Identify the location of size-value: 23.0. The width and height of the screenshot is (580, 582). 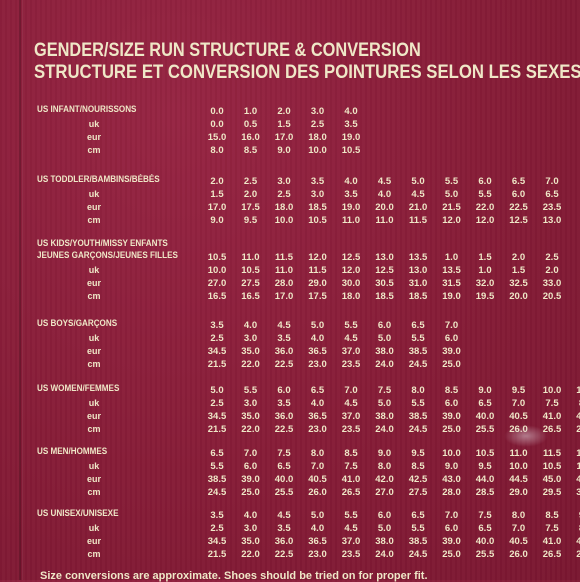
(318, 554).